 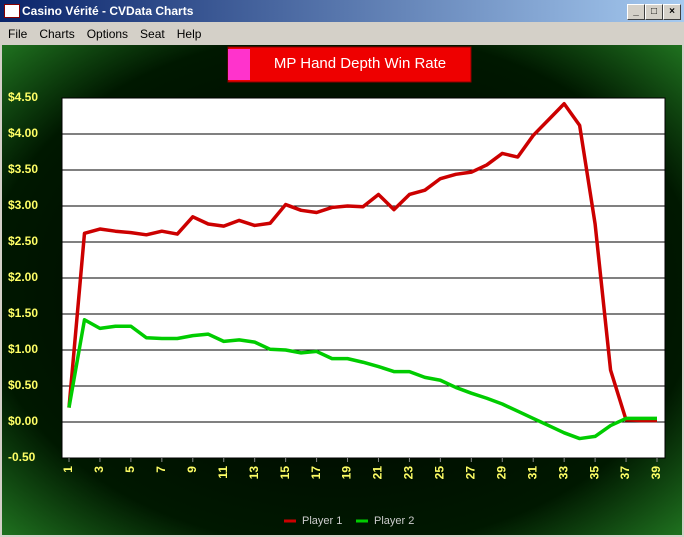 I want to click on x-tick-label: 19, so click(x=347, y=473).